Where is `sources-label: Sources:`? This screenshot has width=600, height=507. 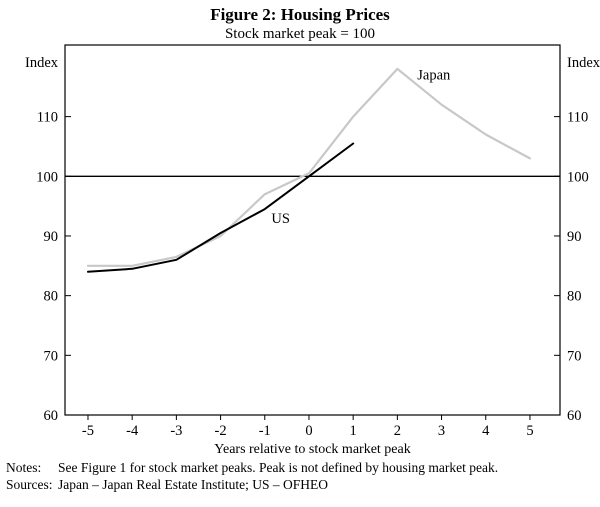 sources-label: Sources: is located at coordinates (29, 484).